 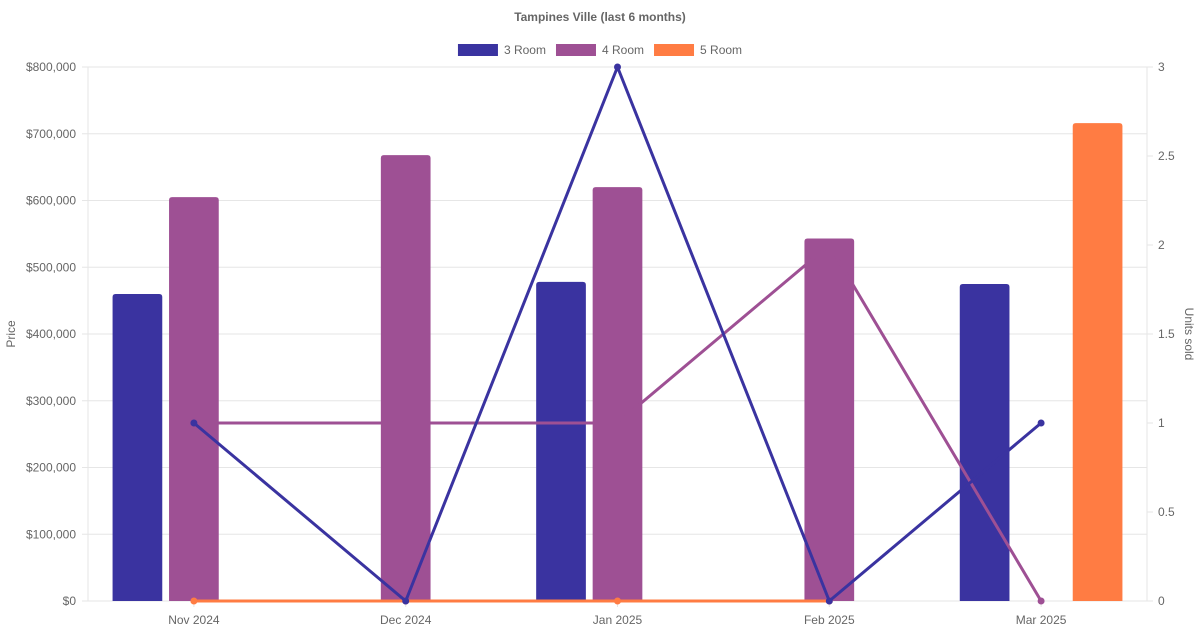 What do you see at coordinates (600, 17) in the screenshot?
I see `chart-title: Tampines Ville (last 6 months)` at bounding box center [600, 17].